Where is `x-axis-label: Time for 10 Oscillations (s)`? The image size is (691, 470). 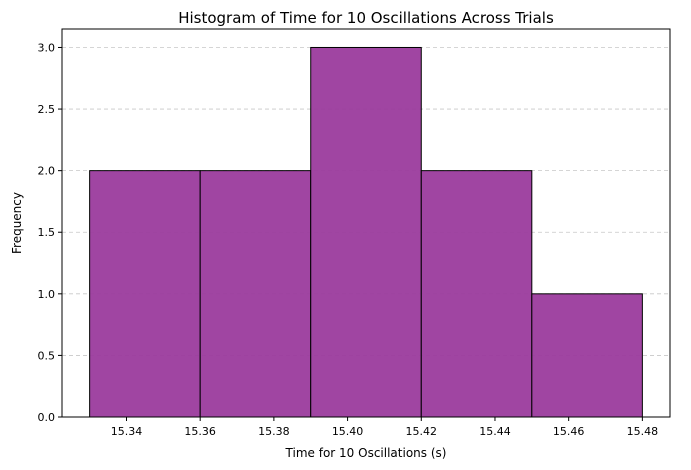
x-axis-label: Time for 10 Oscillations (s) is located at coordinates (366, 453).